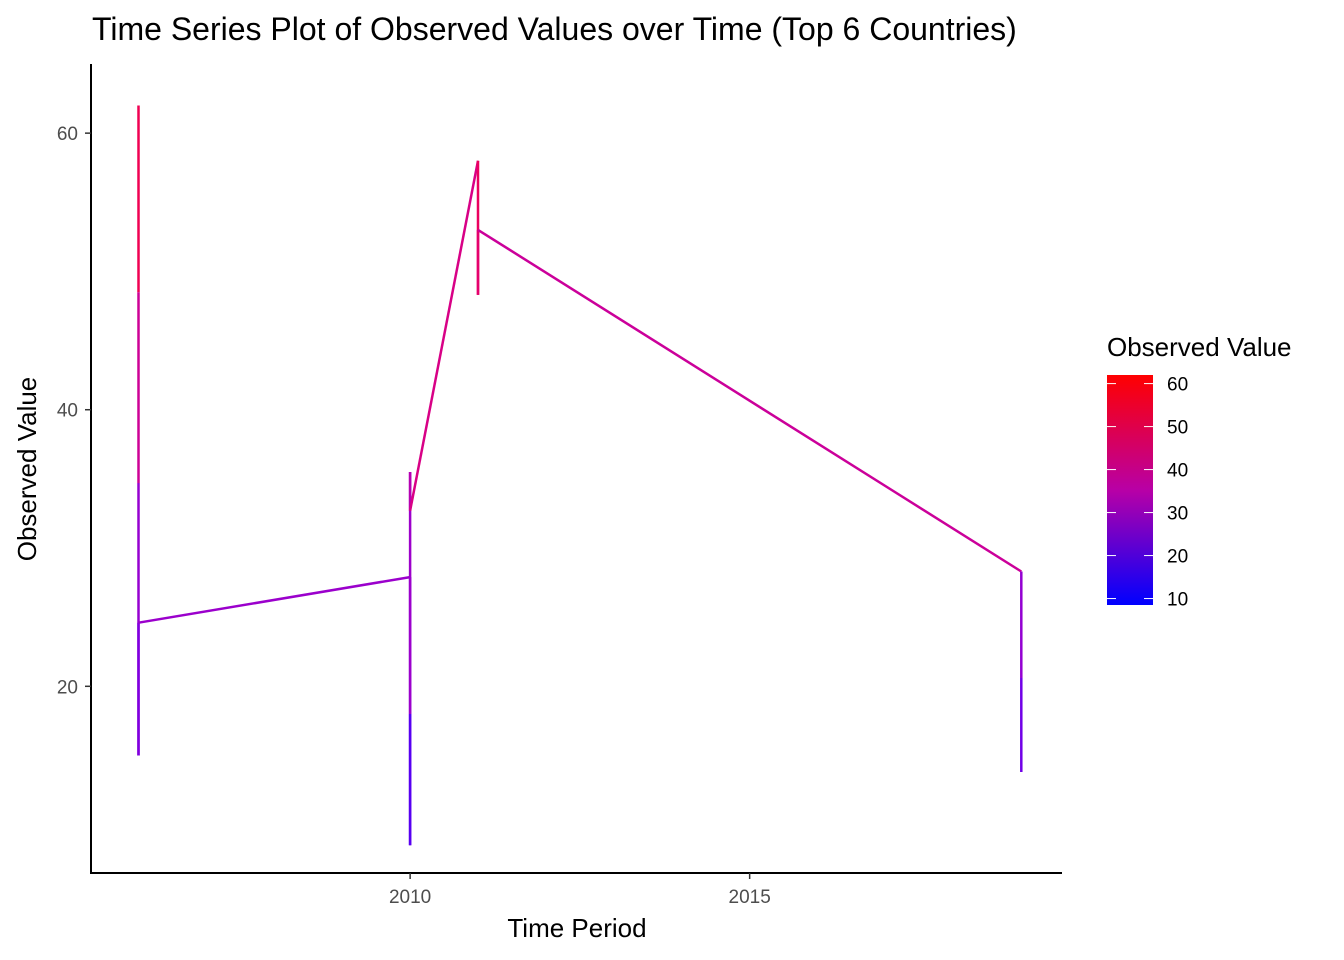 This screenshot has width=1344, height=960. What do you see at coordinates (750, 897) in the screenshot?
I see `x-tick-label: 2015` at bounding box center [750, 897].